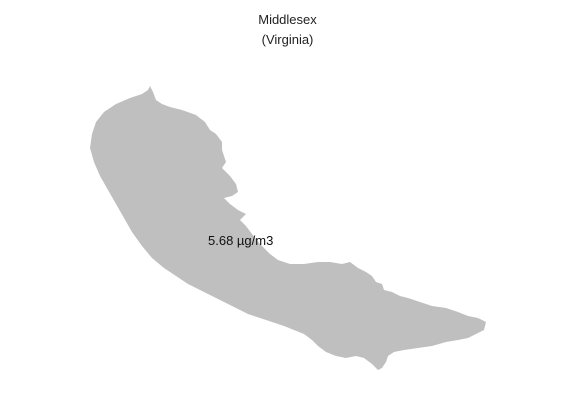  What do you see at coordinates (241, 240) in the screenshot?
I see `county-value-label: 5.68 µg/m3` at bounding box center [241, 240].